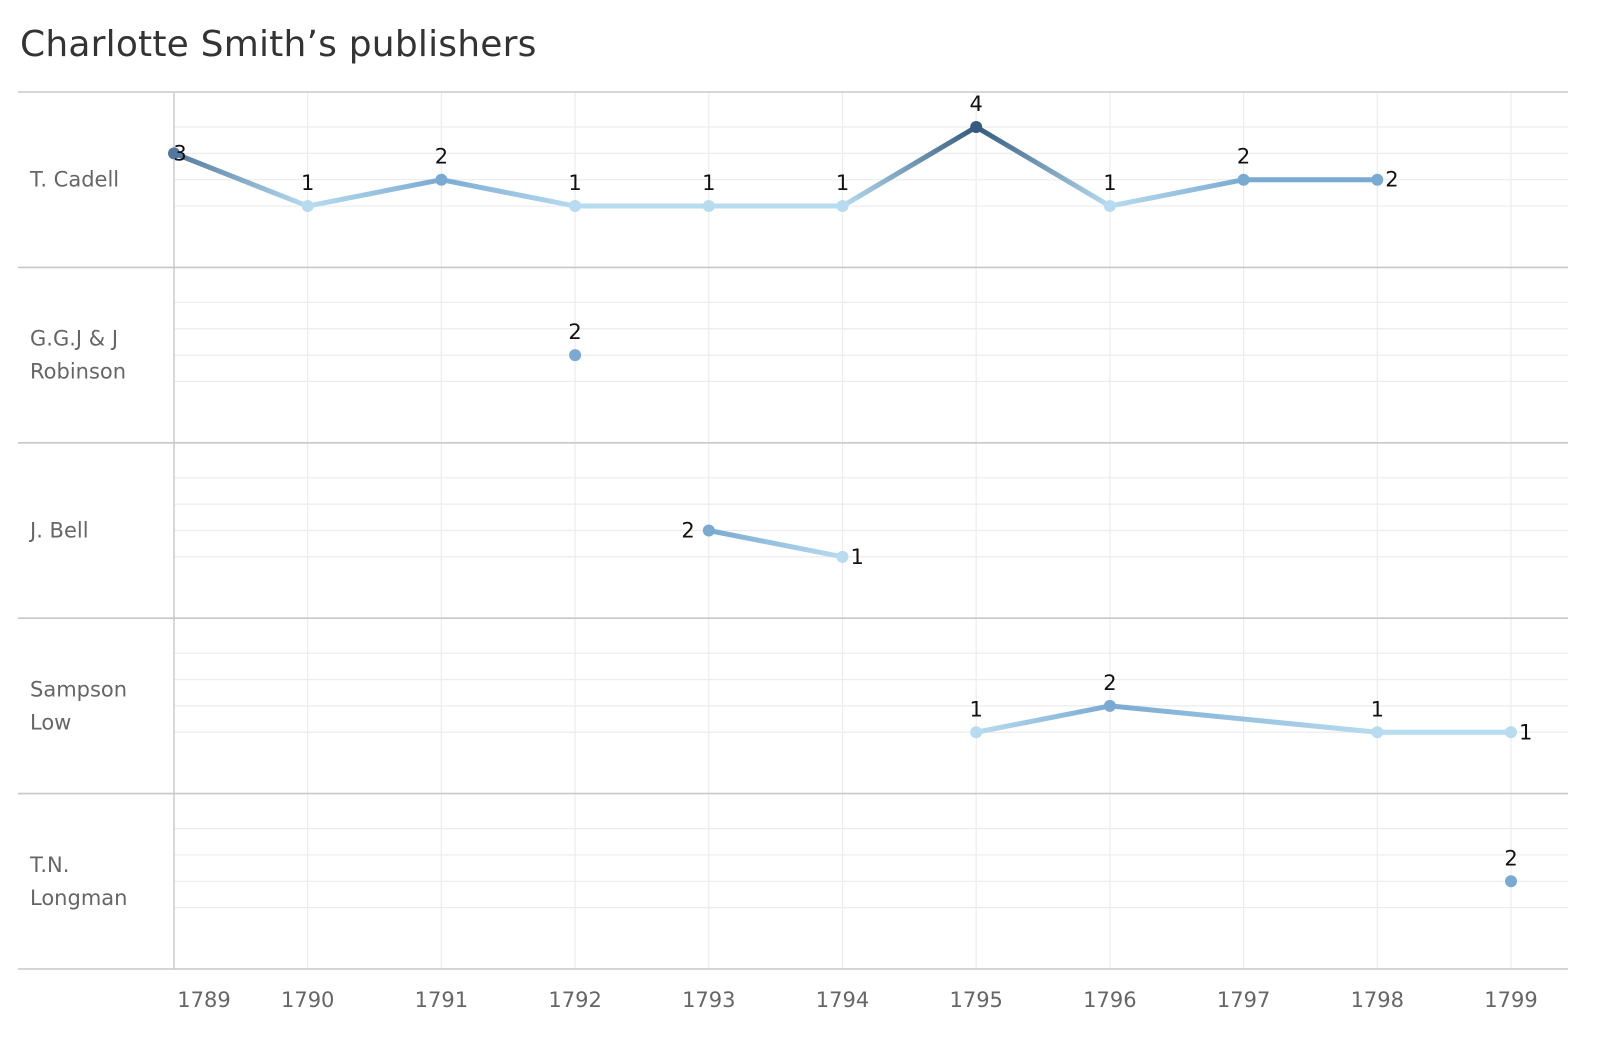  Describe the element at coordinates (278, 44) in the screenshot. I see `chart-title: Charlotte Smith’s publishers` at that location.